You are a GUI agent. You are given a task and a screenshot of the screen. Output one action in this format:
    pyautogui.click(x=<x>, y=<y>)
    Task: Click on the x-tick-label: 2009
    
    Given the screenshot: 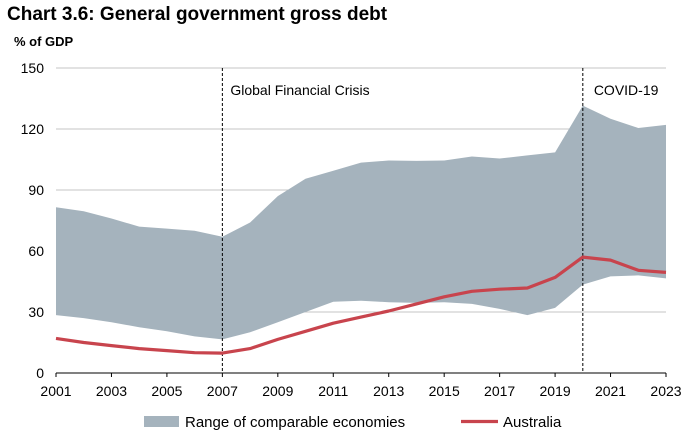 What is the action you would take?
    pyautogui.click(x=277, y=391)
    